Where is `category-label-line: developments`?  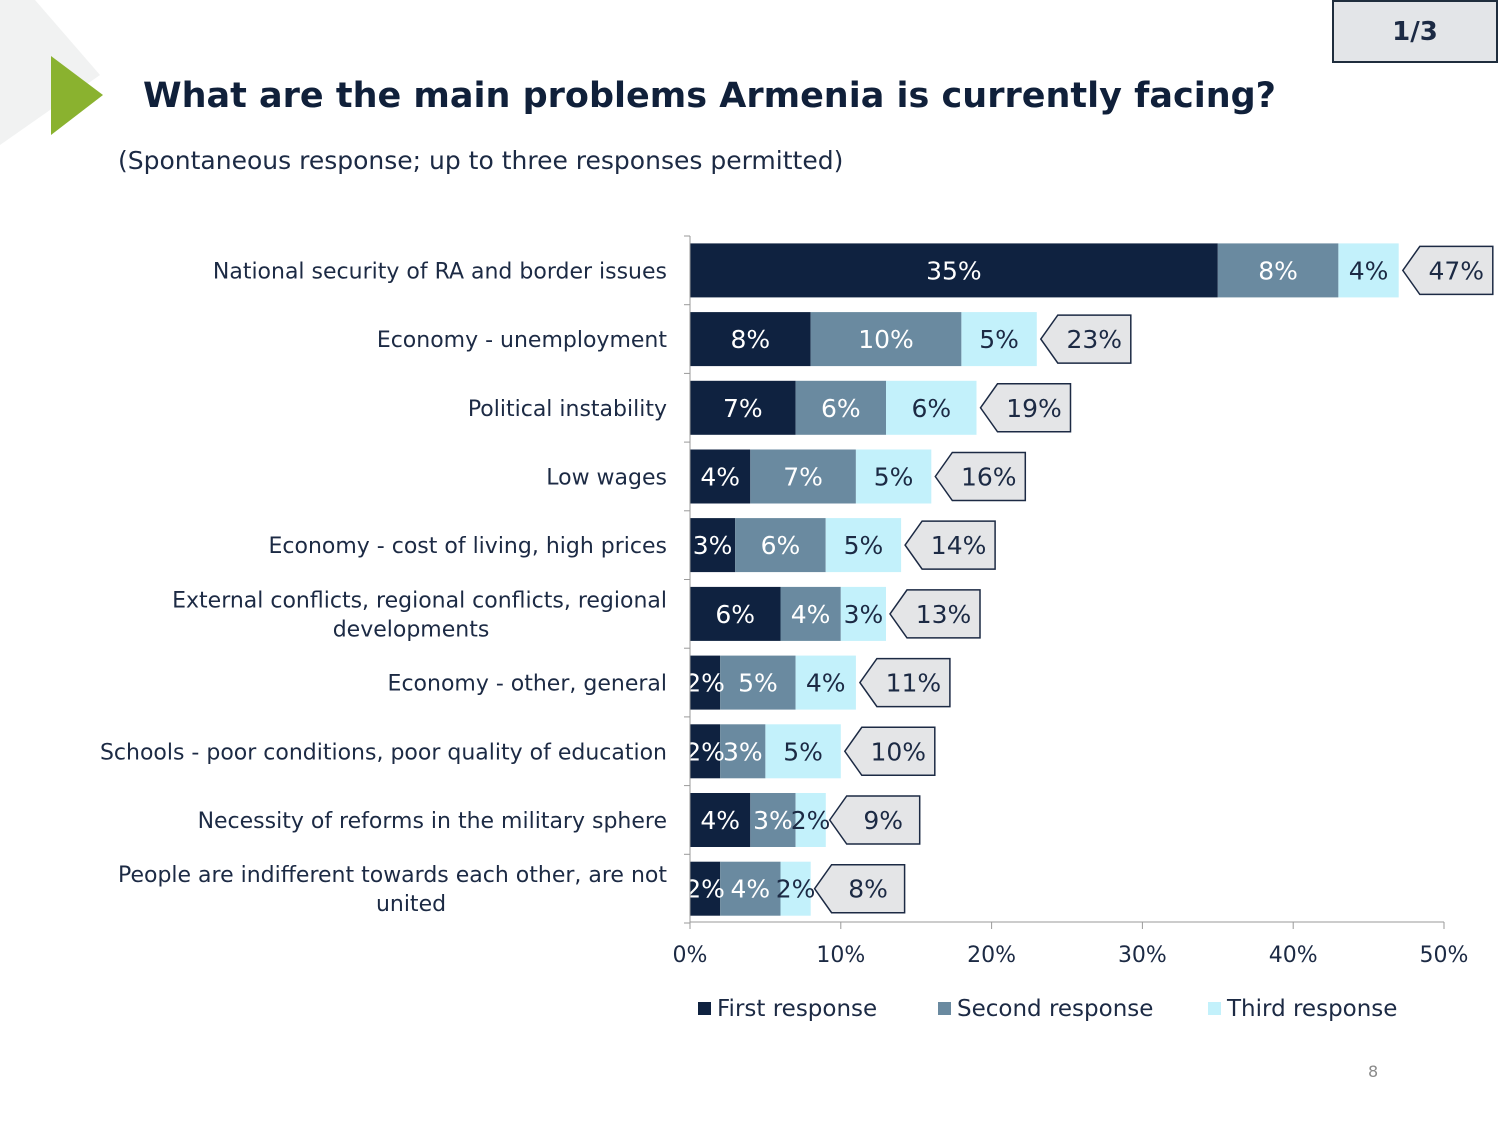
category-label-line: developments is located at coordinates (411, 629).